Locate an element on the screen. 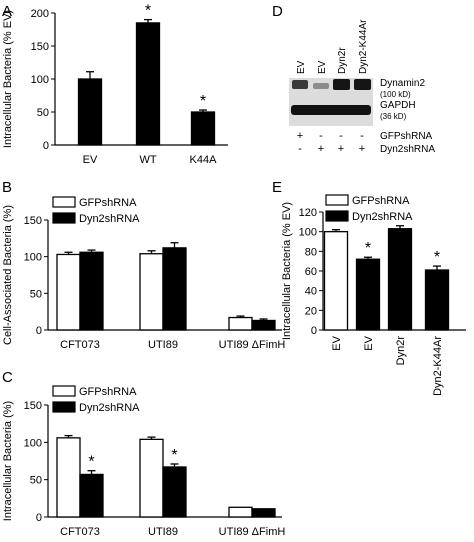 This screenshot has width=474, height=542. panel-c-legend-label: GFPshRNA is located at coordinates (108, 392).